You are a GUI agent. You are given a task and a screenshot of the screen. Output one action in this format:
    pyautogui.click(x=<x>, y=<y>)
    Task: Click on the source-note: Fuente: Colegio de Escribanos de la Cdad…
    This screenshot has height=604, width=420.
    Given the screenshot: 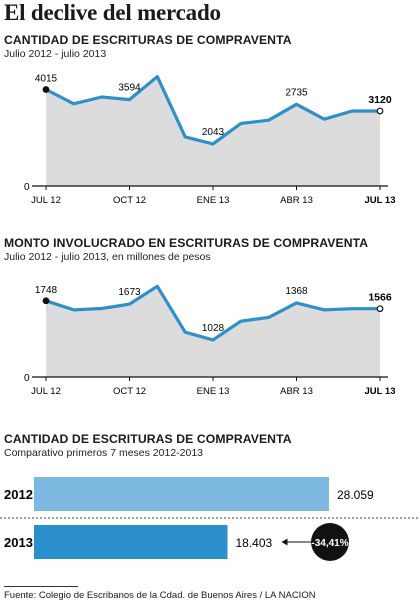 What is the action you would take?
    pyautogui.click(x=160, y=595)
    